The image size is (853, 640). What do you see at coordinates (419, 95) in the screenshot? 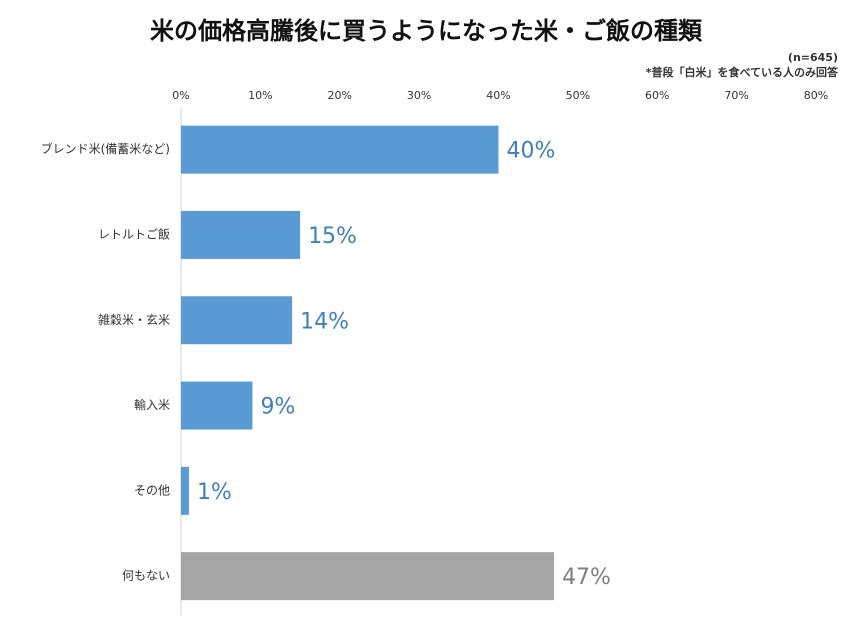
I see `x-tick-label: 30%` at bounding box center [419, 95].